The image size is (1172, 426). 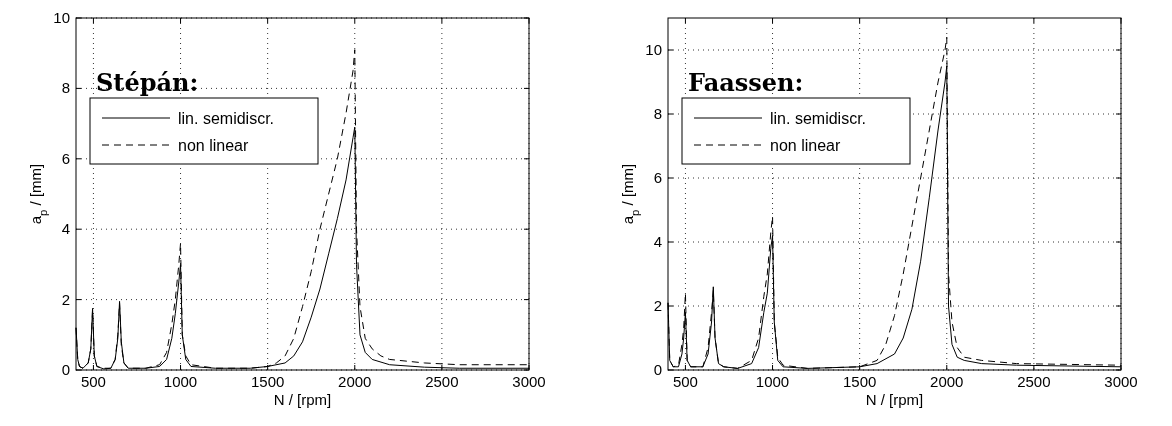 I want to click on text: Stépán:, so click(x=147, y=82).